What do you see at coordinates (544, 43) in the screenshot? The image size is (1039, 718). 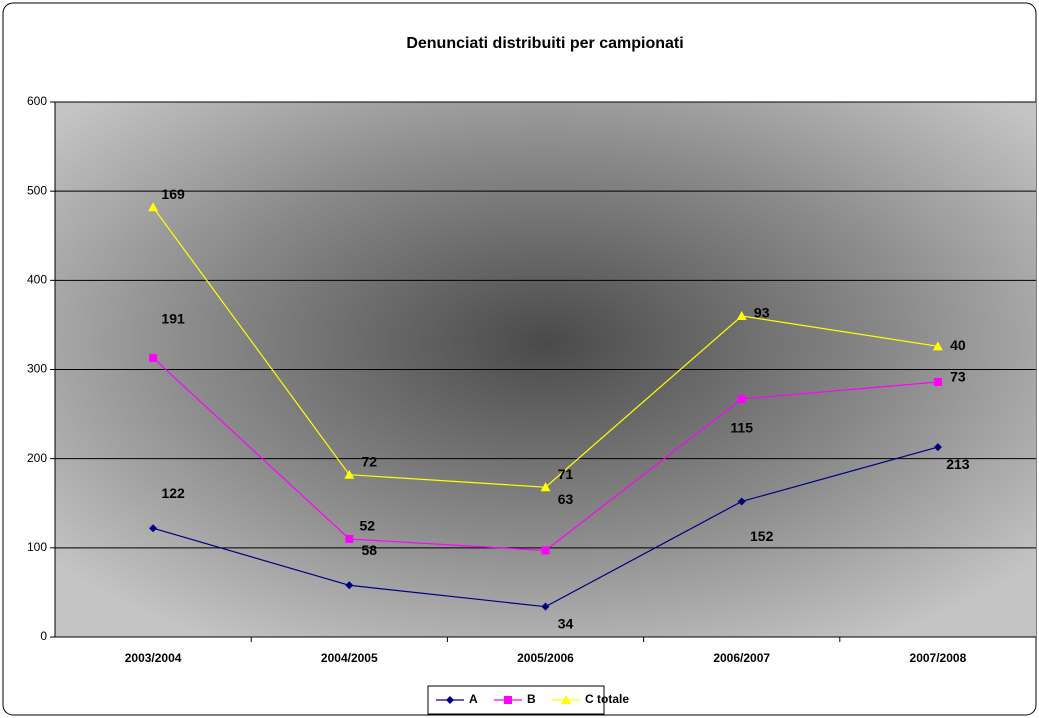 I see `chart-title: Denunciati distribuiti per campionati` at bounding box center [544, 43].